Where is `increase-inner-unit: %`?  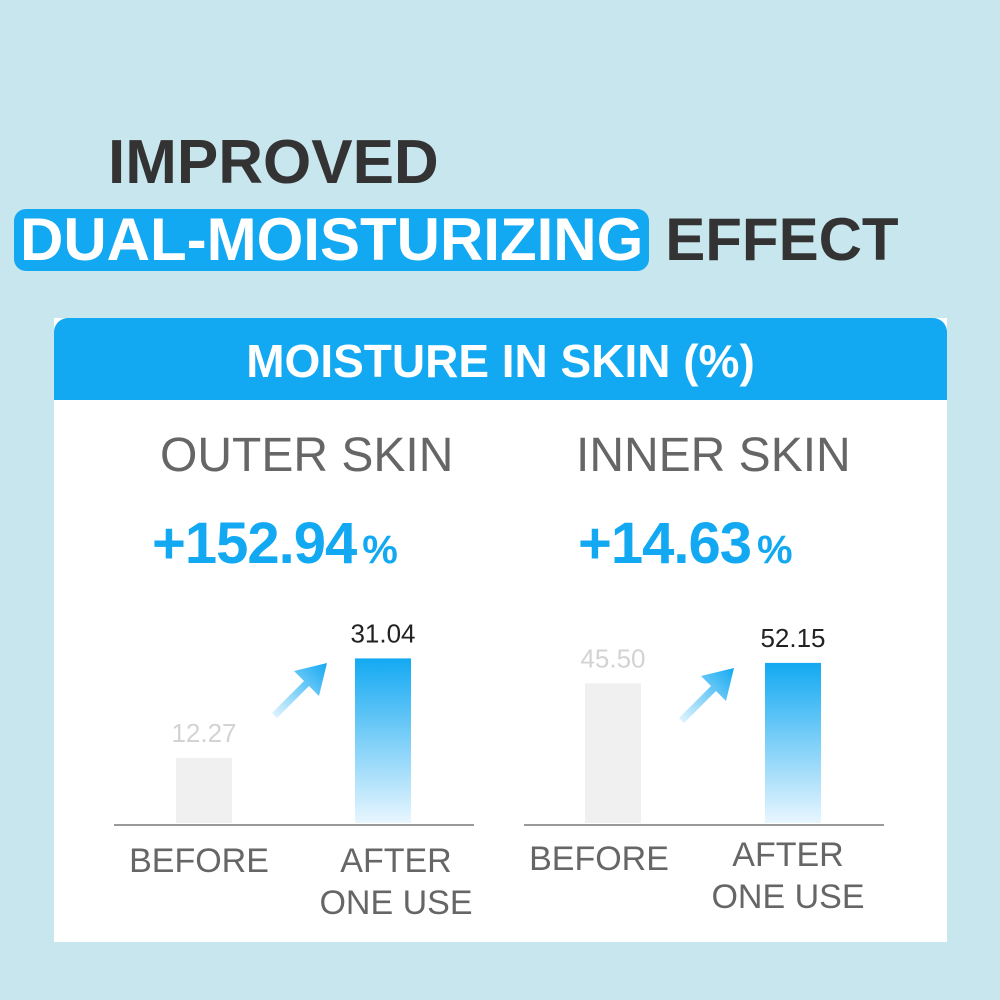
increase-inner-unit: % is located at coordinates (775, 550).